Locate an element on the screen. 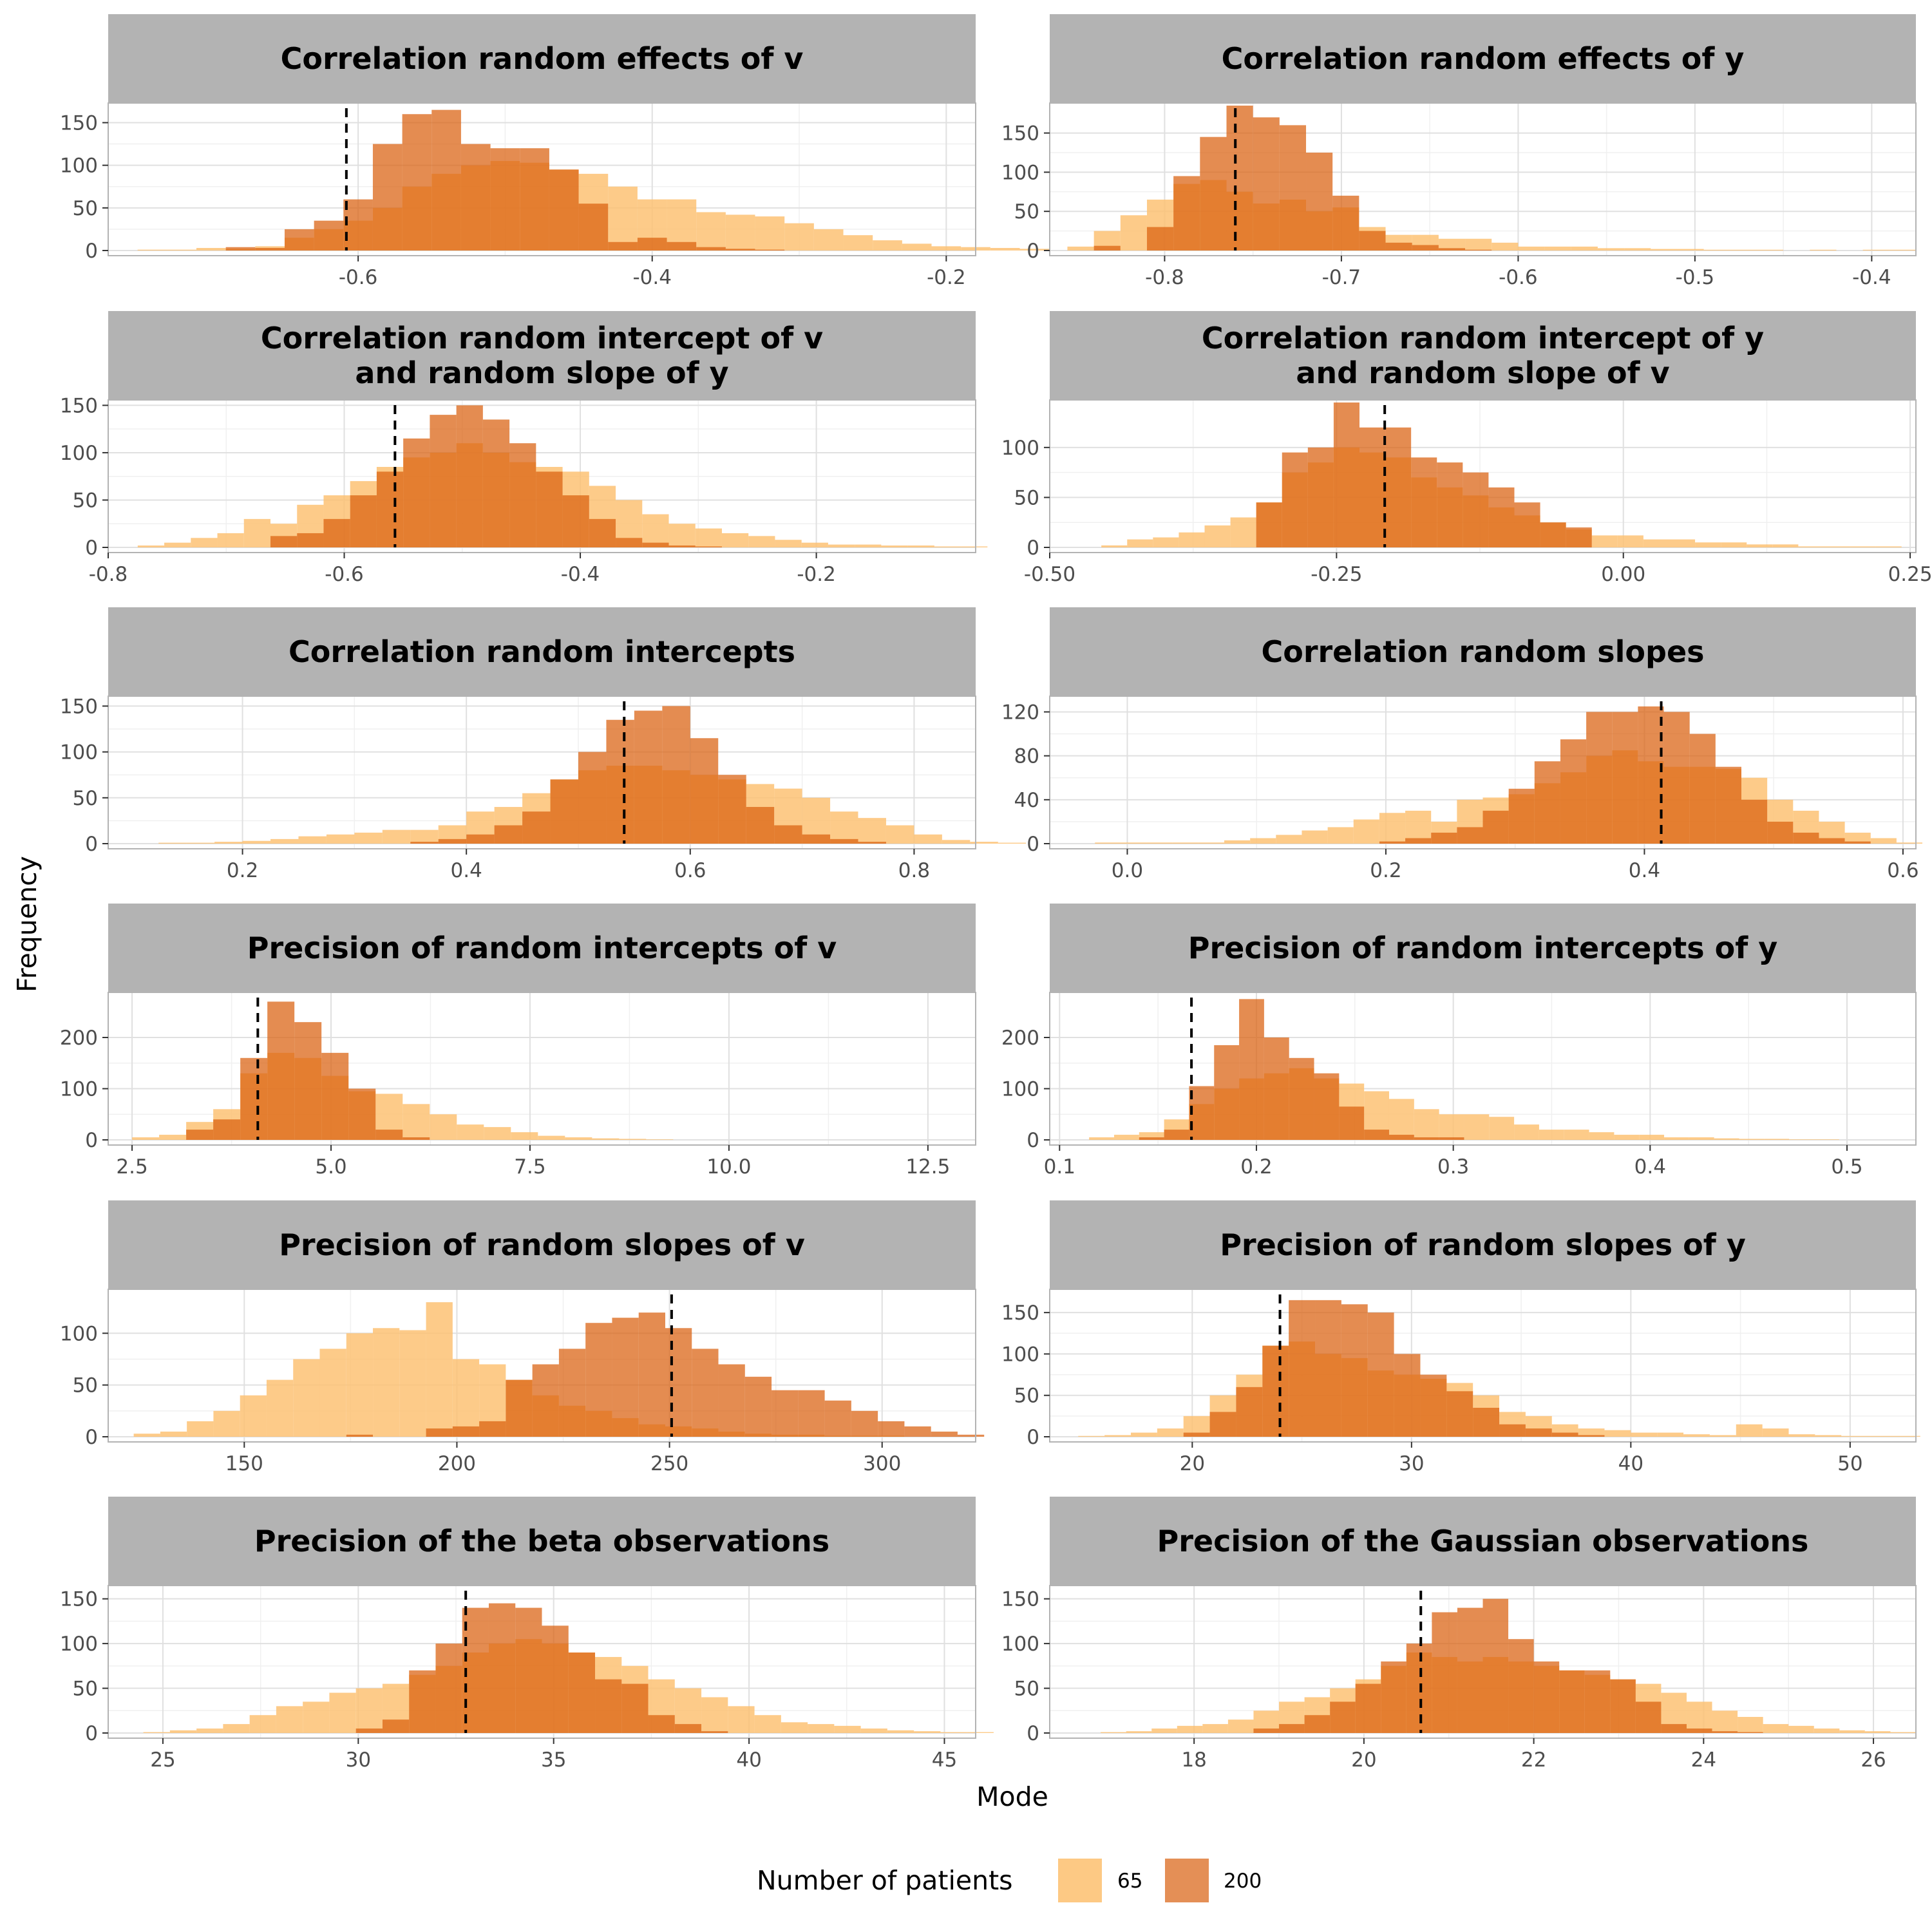 The image size is (1932, 1932). x-tick-label: 200 is located at coordinates (457, 1463).